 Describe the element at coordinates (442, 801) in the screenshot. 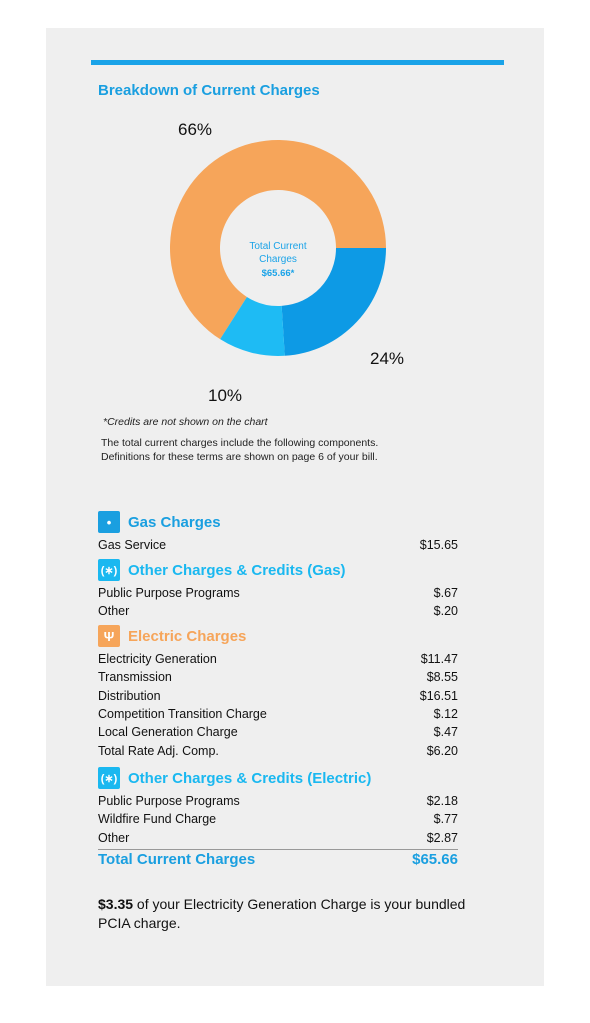

I see `charge-amount: $2.18` at that location.